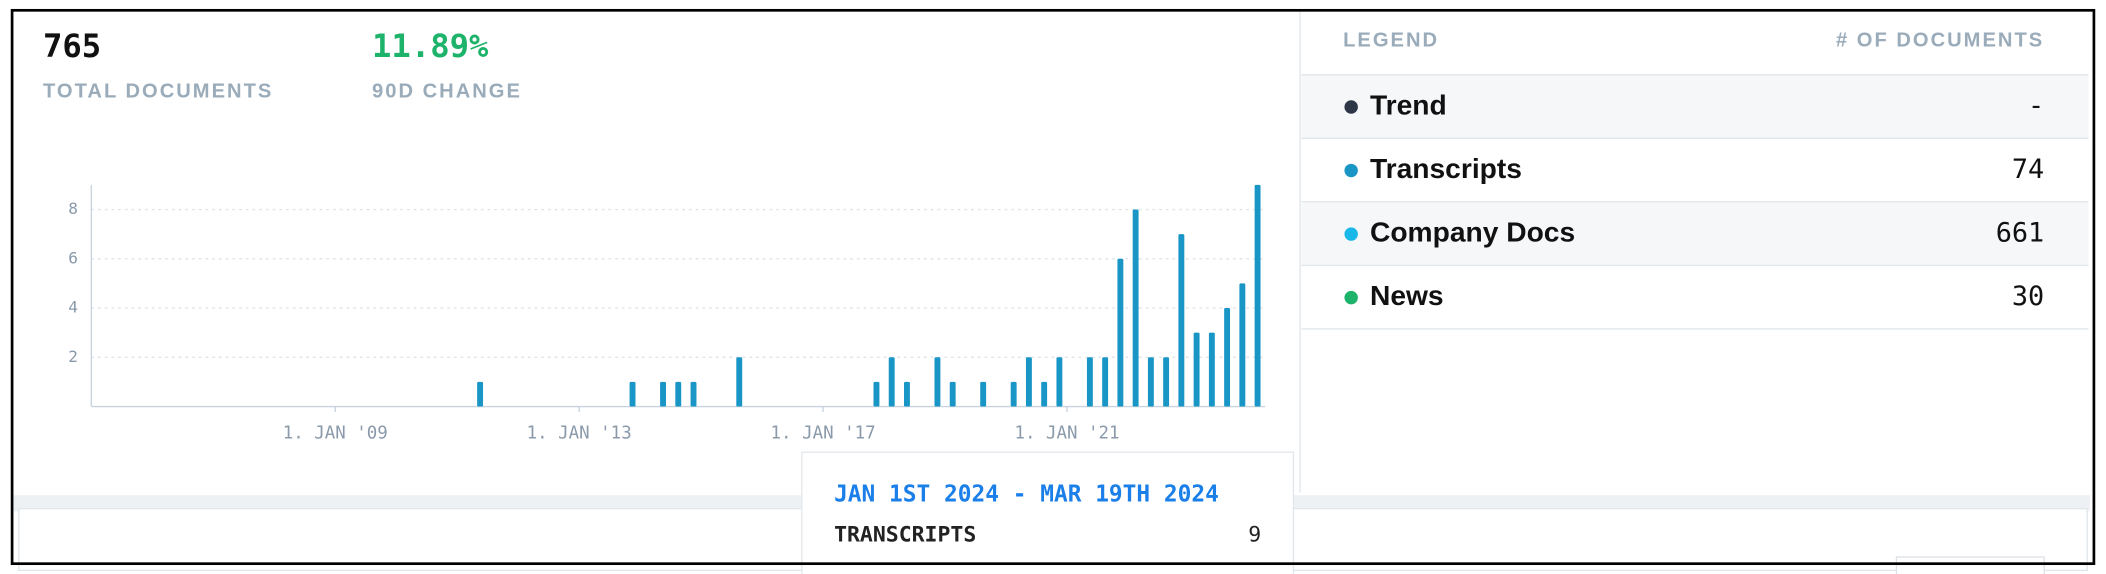  What do you see at coordinates (1407, 295) in the screenshot?
I see `legend-name: News` at bounding box center [1407, 295].